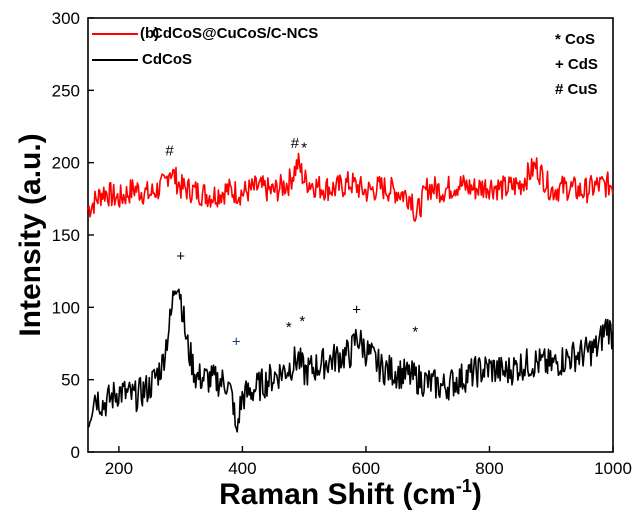  What do you see at coordinates (613, 468) in the screenshot?
I see `x-tick-label: 1000` at bounding box center [613, 468].